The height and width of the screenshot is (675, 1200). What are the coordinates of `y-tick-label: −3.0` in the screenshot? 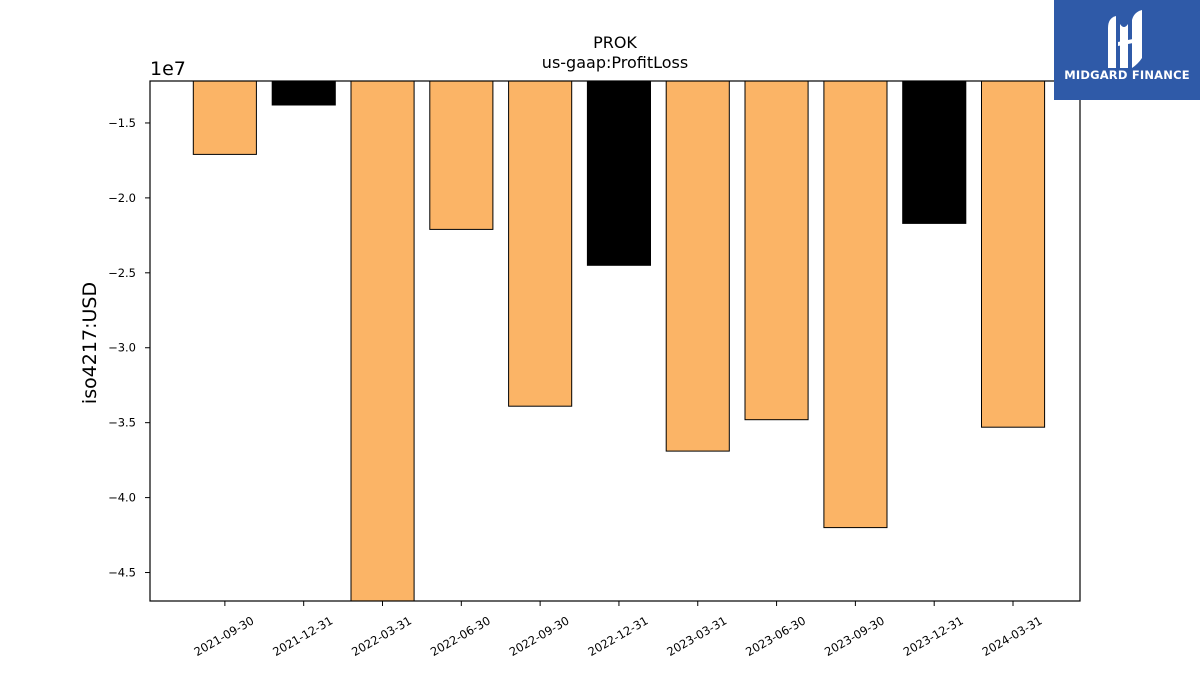 It's located at (122, 348).